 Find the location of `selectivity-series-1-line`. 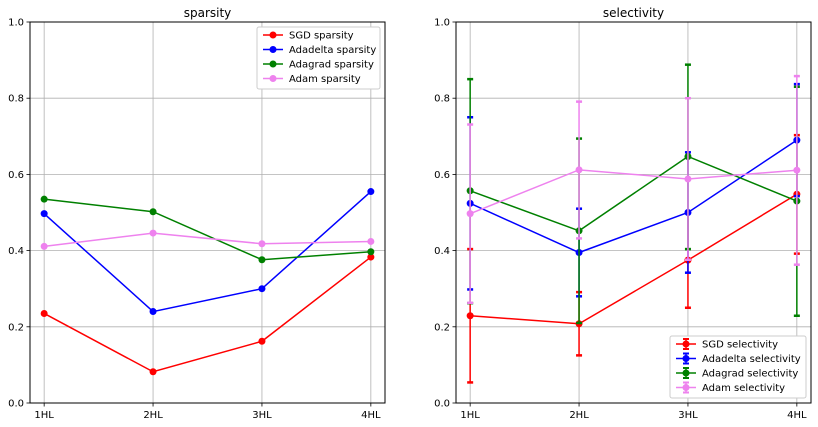

selectivity-series-1-line is located at coordinates (633, 196).